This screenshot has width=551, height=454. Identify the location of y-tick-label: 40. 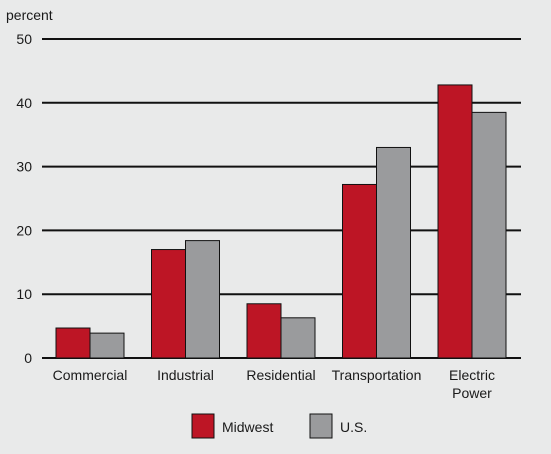
(24, 103).